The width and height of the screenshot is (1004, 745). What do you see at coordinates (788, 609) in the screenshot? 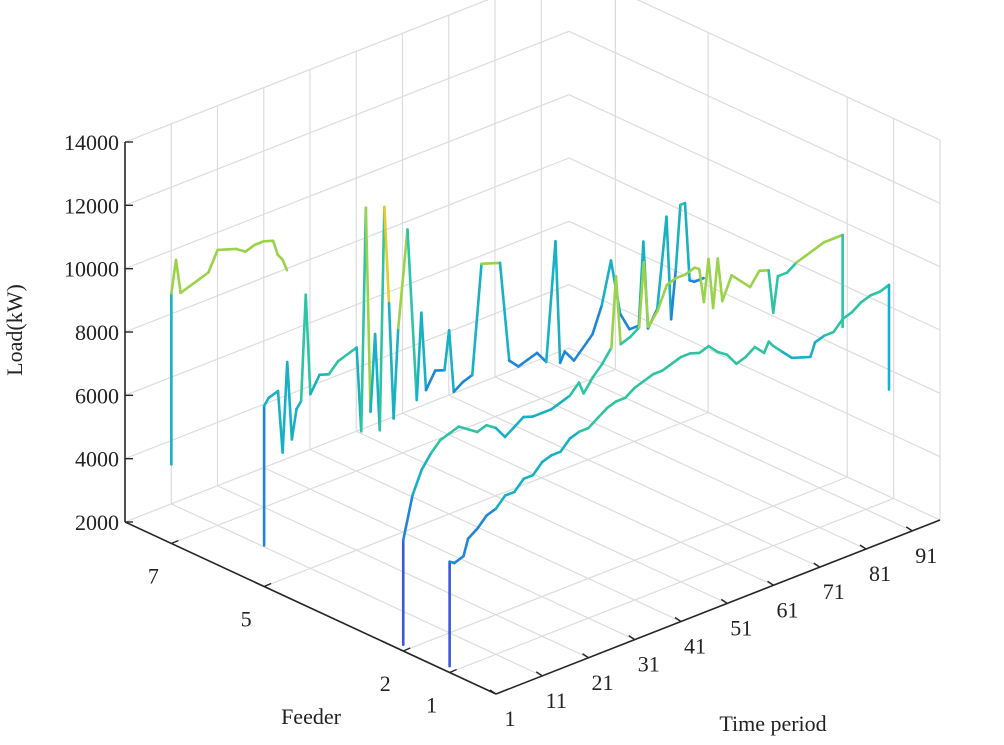
I see `time-tick-label: 61` at bounding box center [788, 609].